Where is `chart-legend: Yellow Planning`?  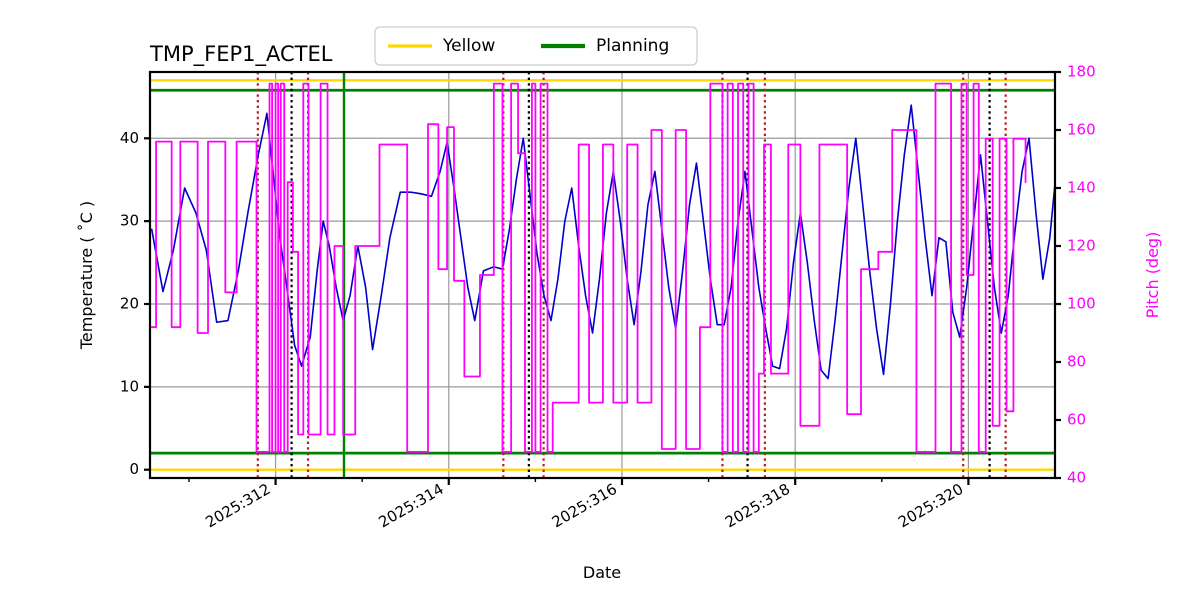 chart-legend: Yellow Planning is located at coordinates (536, 46).